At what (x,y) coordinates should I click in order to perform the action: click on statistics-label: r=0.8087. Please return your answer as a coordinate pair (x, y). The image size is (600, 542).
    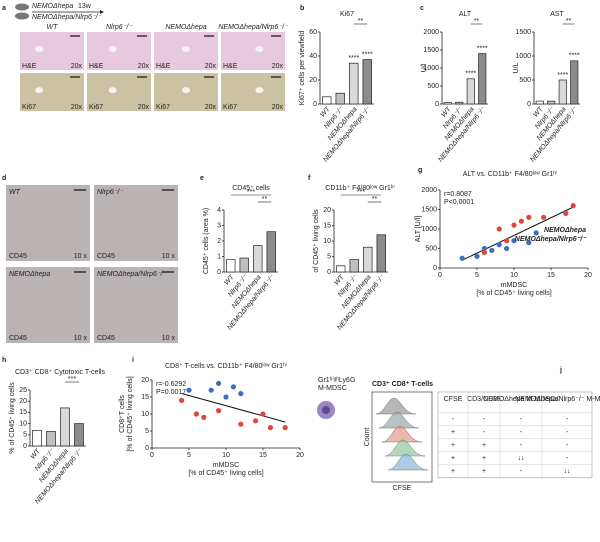
    Looking at the image, I should click on (458, 194).